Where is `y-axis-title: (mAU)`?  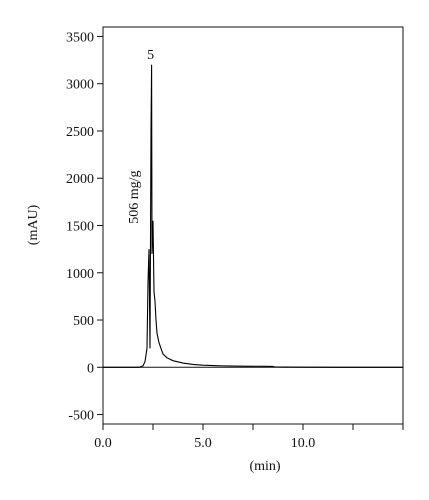 y-axis-title: (mAU) is located at coordinates (33, 224).